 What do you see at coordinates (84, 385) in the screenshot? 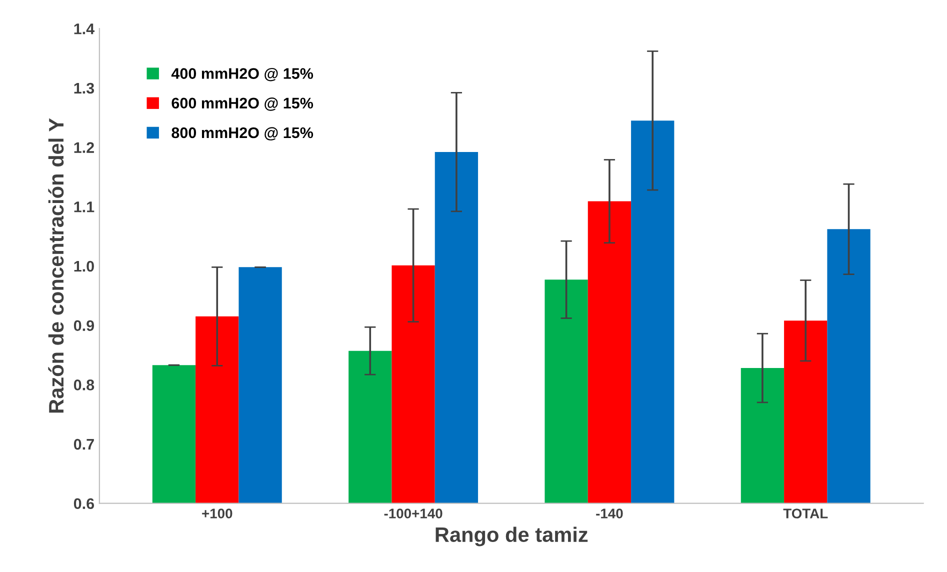
I see `y-tick-label: 0.8` at bounding box center [84, 385].